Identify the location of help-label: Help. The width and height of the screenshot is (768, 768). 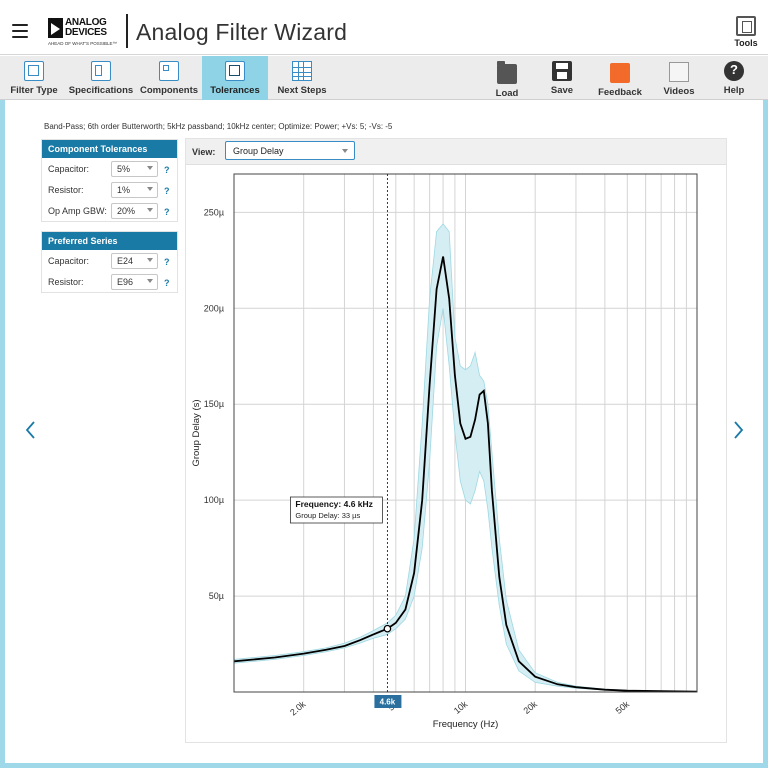
(734, 90).